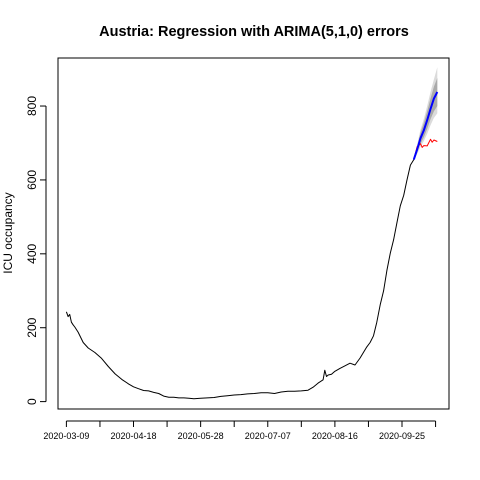 The width and height of the screenshot is (480, 480). I want to click on x-tick-label: 2020-04-18, so click(133, 436).